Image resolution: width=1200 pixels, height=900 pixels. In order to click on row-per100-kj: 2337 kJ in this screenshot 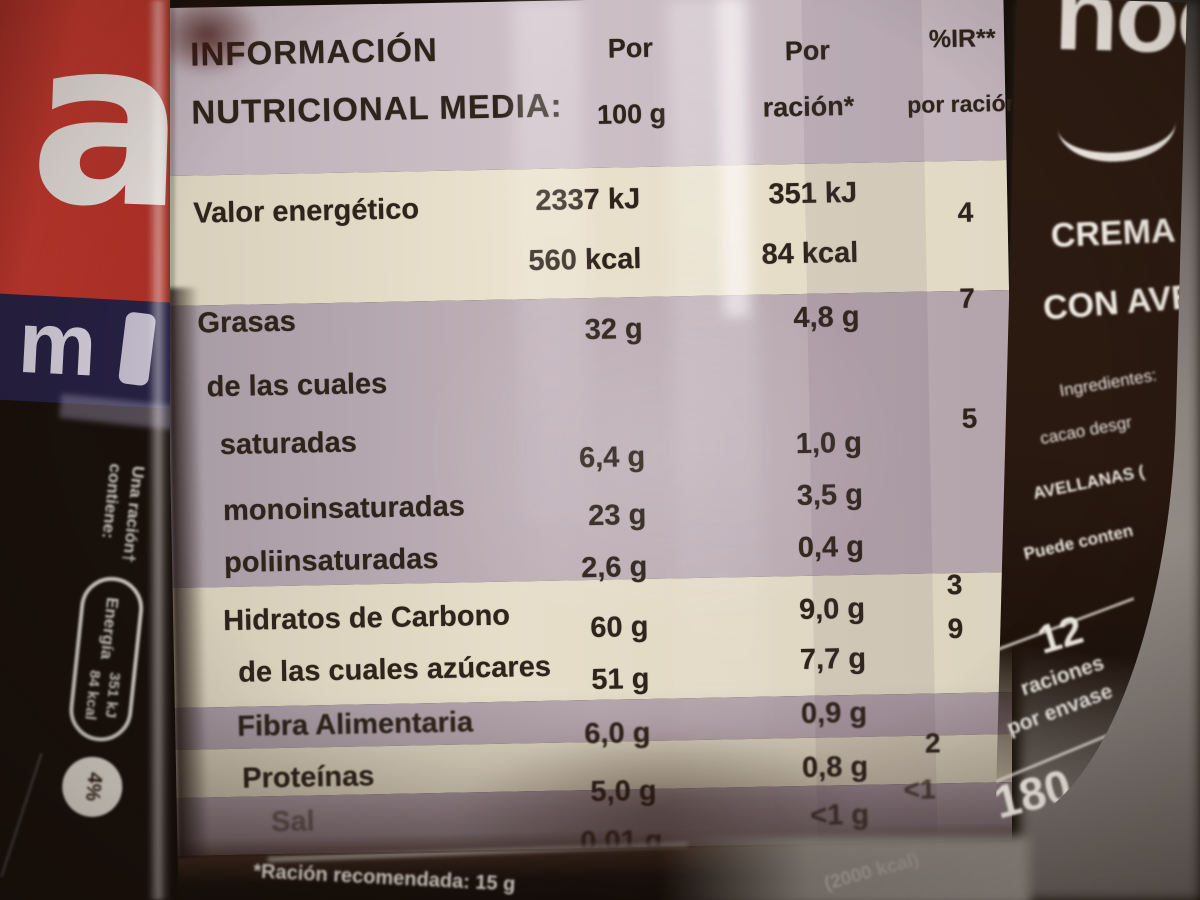, I will do `click(588, 200)`.